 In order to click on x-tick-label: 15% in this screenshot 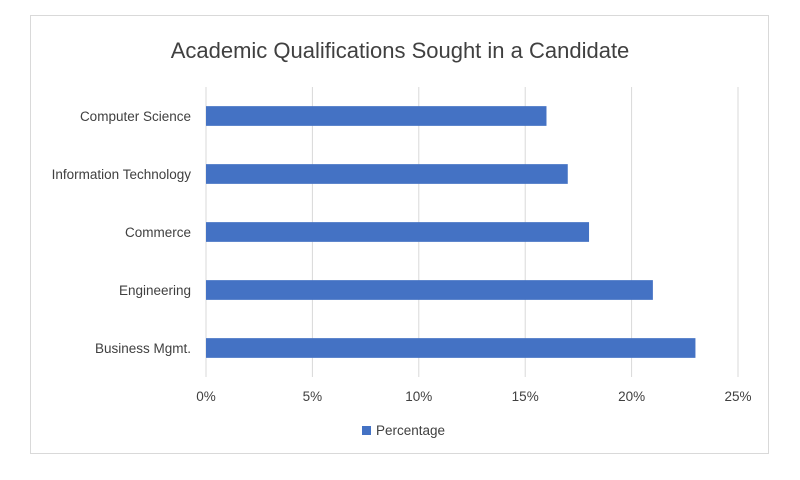, I will do `click(525, 396)`.